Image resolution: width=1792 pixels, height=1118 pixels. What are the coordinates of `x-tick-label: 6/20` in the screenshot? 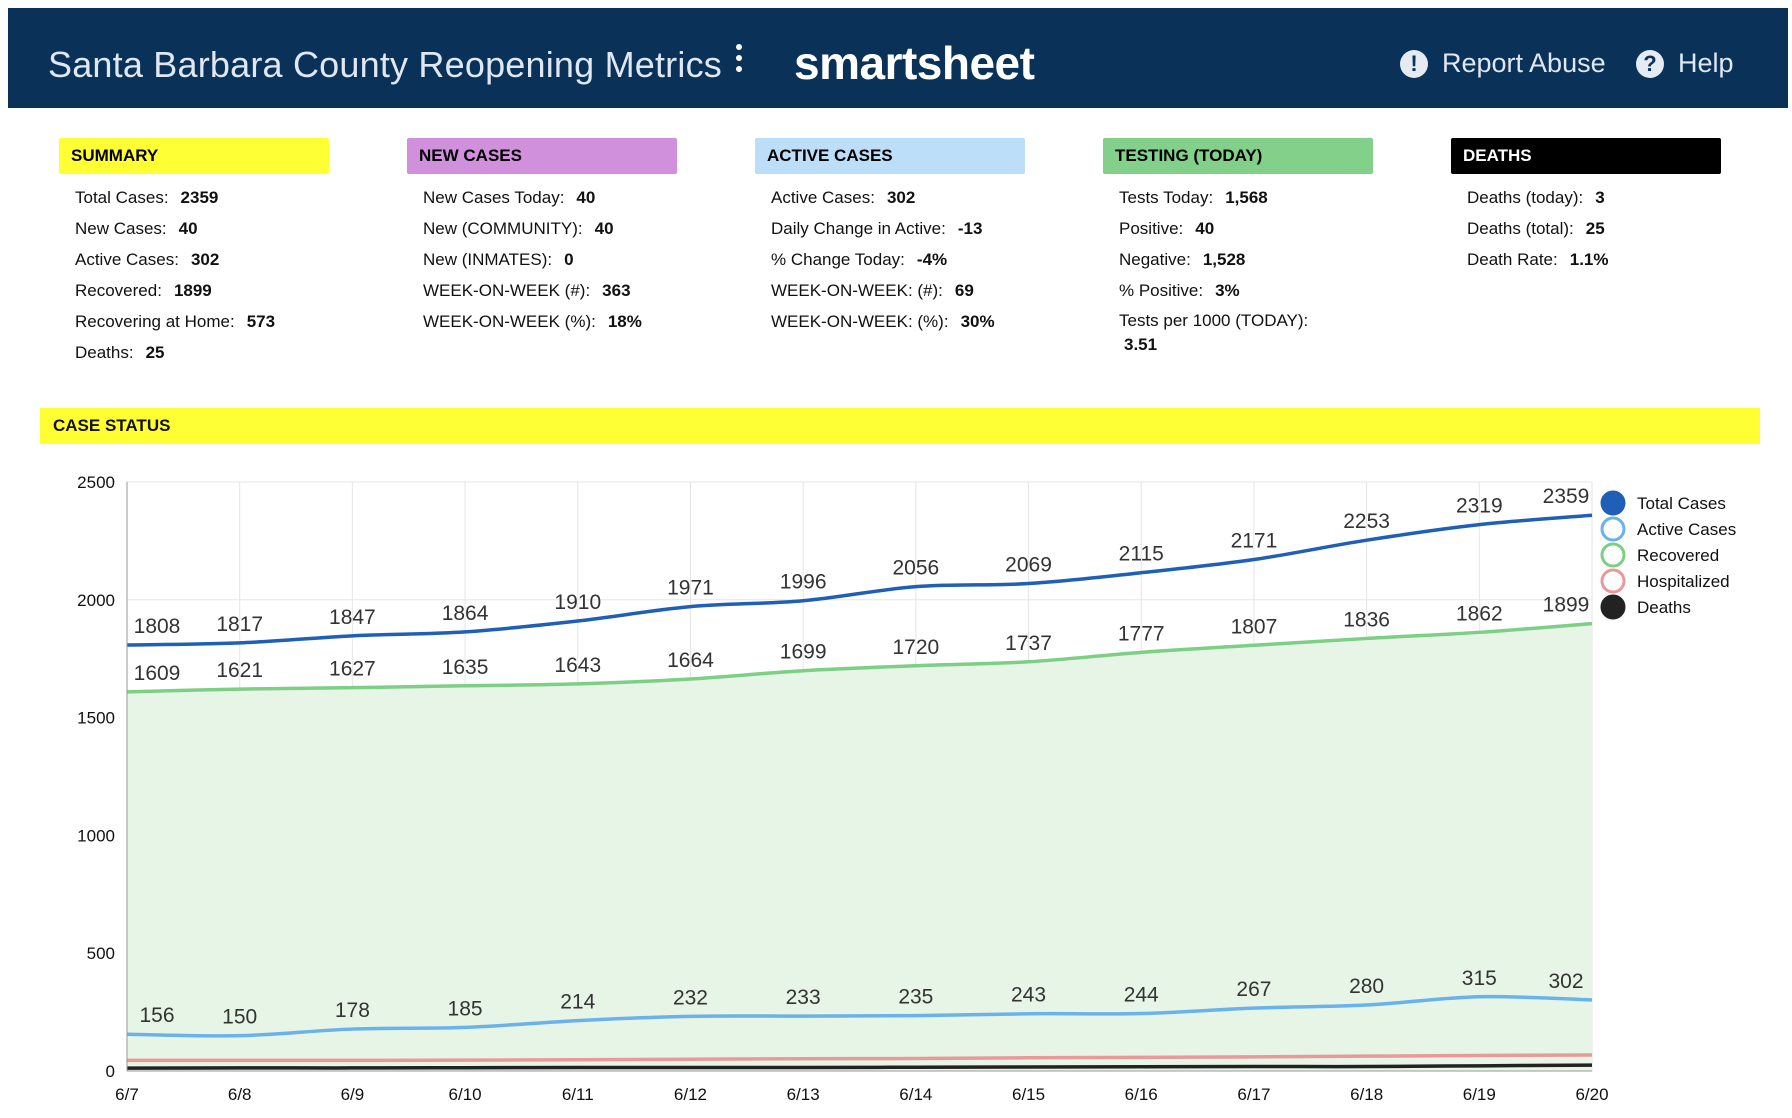 It's located at (1591, 1094).